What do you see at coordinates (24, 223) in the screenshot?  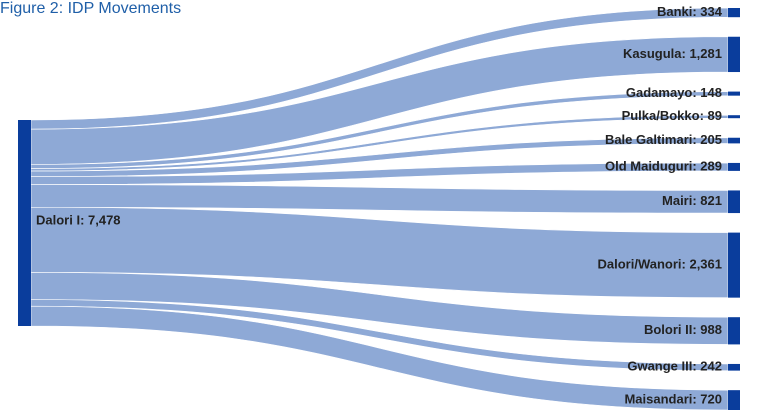 I see `node-dalori-i` at bounding box center [24, 223].